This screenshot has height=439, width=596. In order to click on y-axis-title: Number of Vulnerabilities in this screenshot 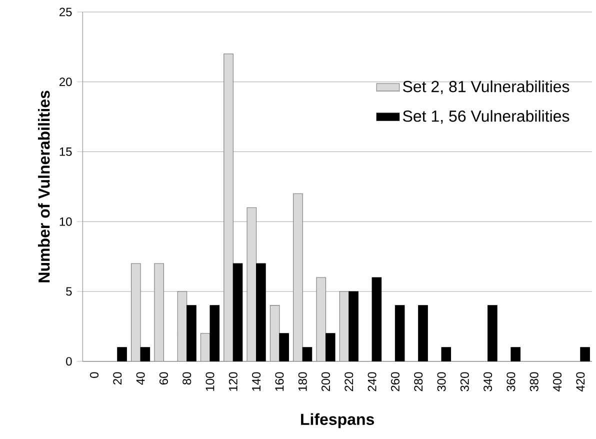, I will do `click(44, 186)`.